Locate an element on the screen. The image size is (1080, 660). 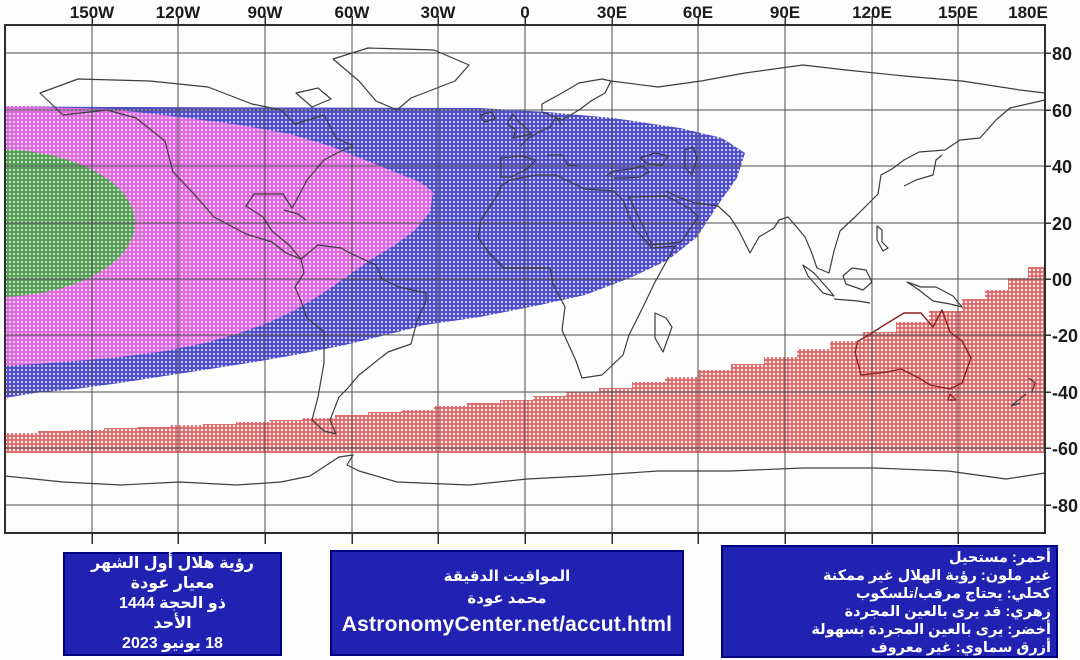
coast-sumatra is located at coordinates (818, 280).